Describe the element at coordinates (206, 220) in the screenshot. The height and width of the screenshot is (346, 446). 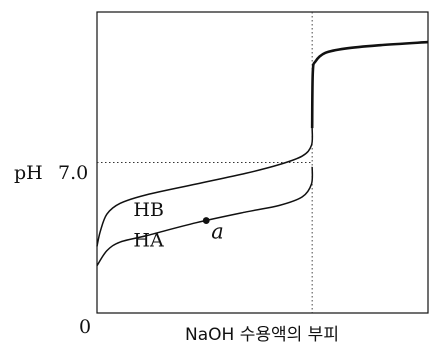
I see `data-point-a` at that location.